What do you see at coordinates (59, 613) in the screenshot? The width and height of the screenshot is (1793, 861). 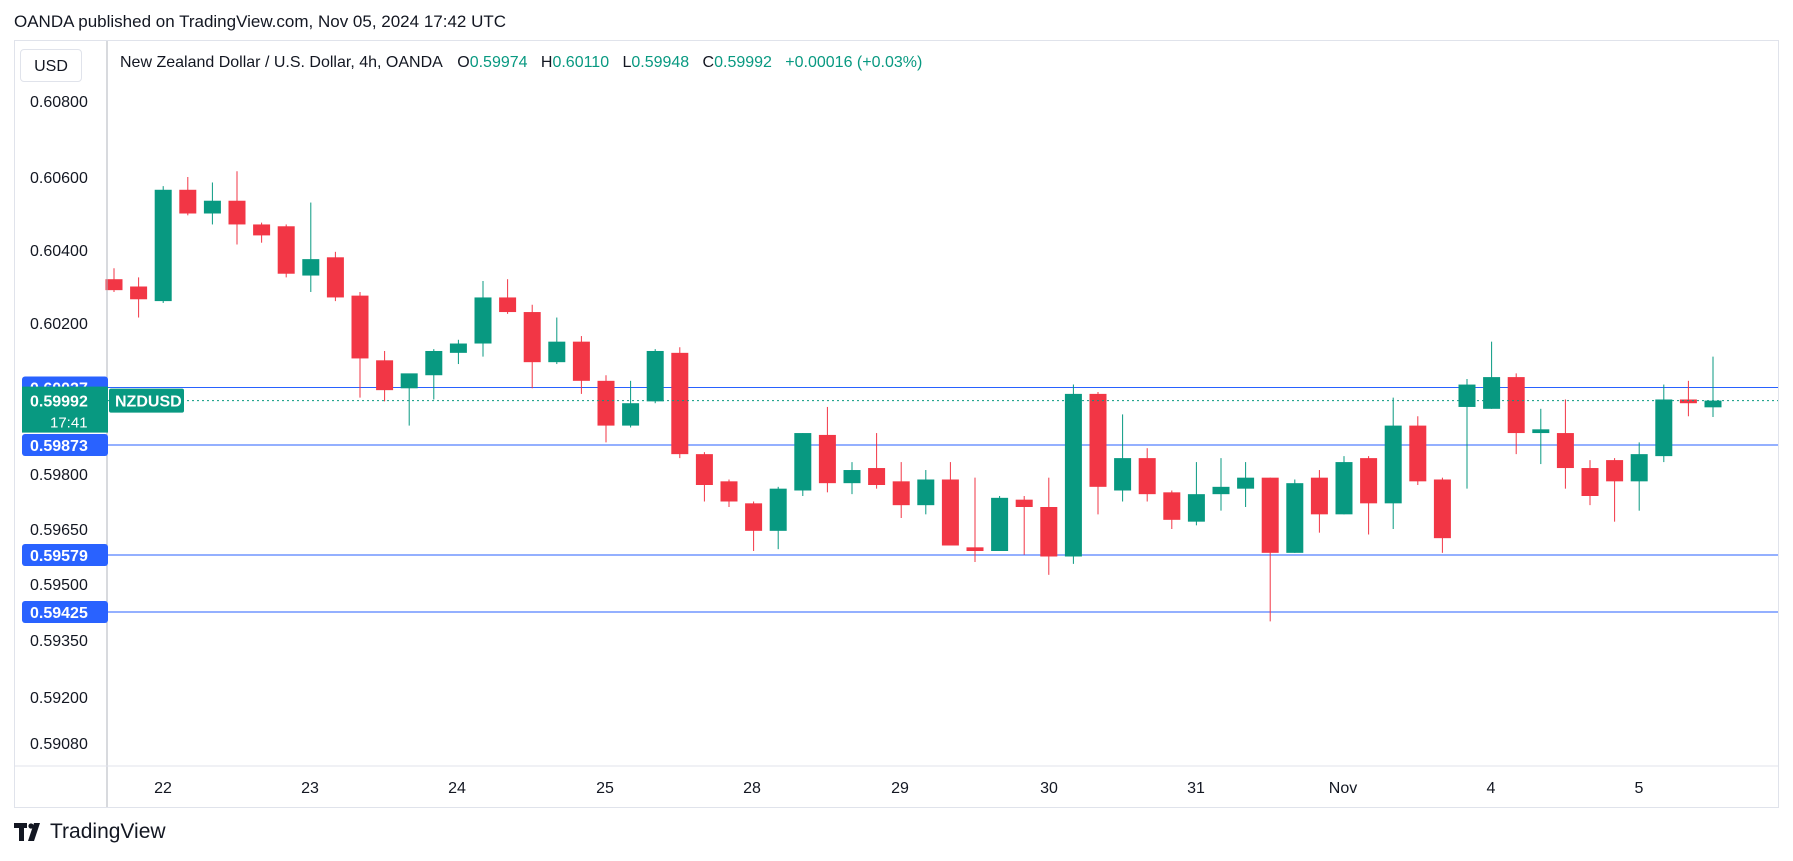 I see `level-price-label: 0.59425` at bounding box center [59, 613].